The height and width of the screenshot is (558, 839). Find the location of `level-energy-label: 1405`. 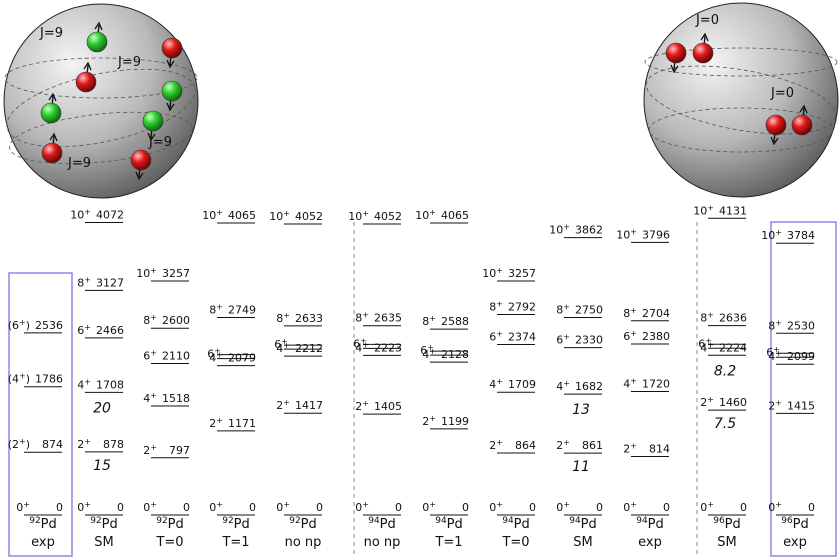

level-energy-label: 1405 is located at coordinates (388, 406).